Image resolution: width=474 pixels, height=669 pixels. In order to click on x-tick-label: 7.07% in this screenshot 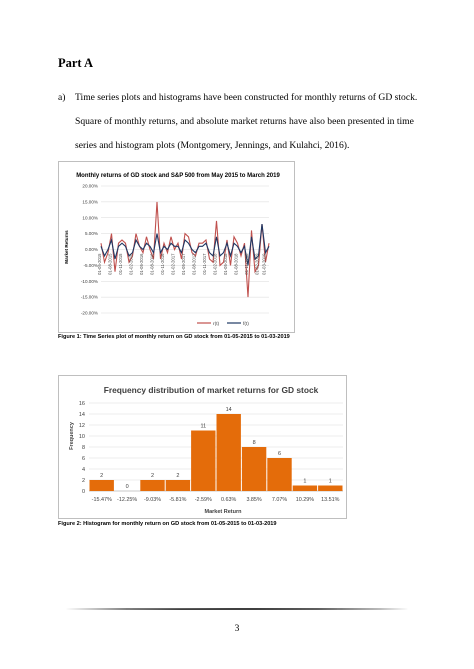, I will do `click(279, 500)`.